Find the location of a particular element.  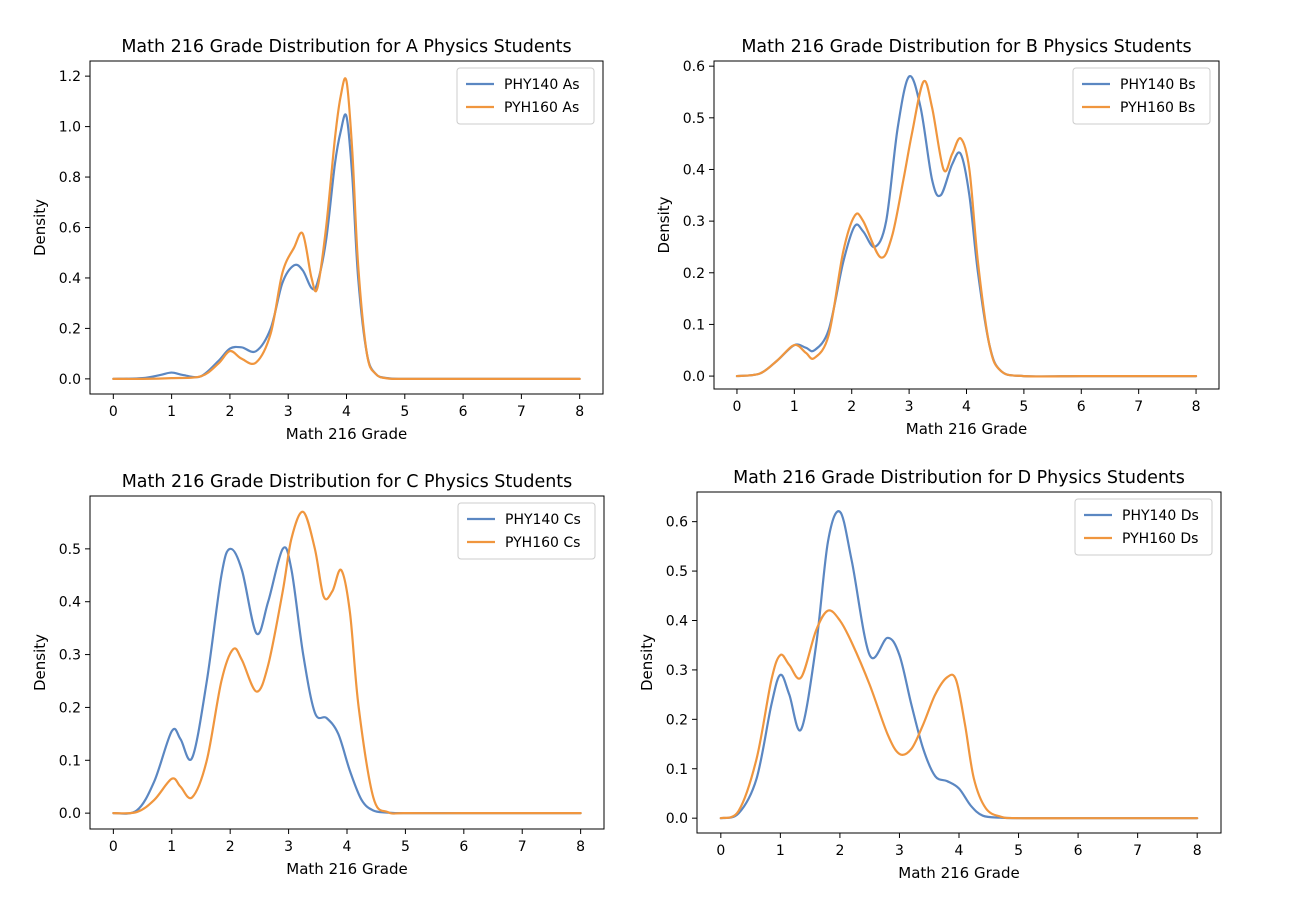

legend: PHY140 As PYH160 As is located at coordinates (525, 96).